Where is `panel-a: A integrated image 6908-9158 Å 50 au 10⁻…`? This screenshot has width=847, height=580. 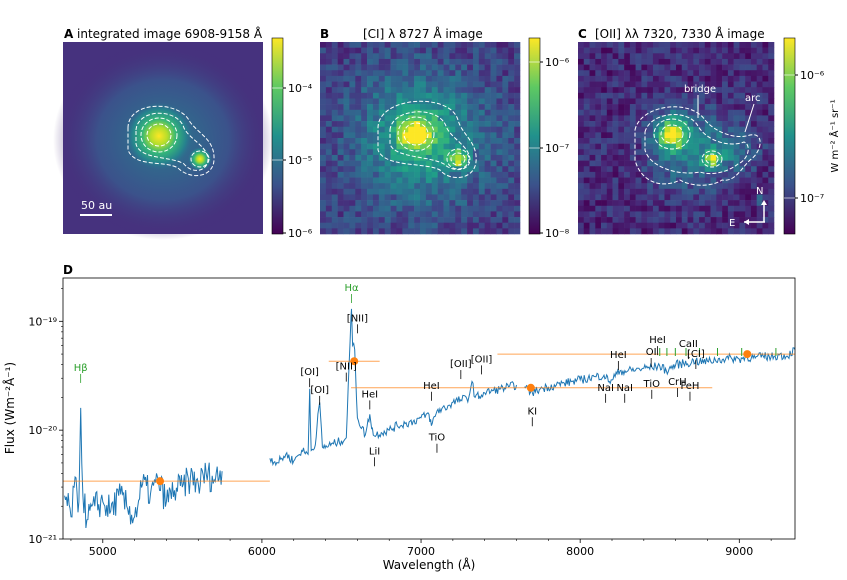 panel-a: A integrated image 6908-9158 Å 50 au 10⁻… is located at coordinates (183, 133).